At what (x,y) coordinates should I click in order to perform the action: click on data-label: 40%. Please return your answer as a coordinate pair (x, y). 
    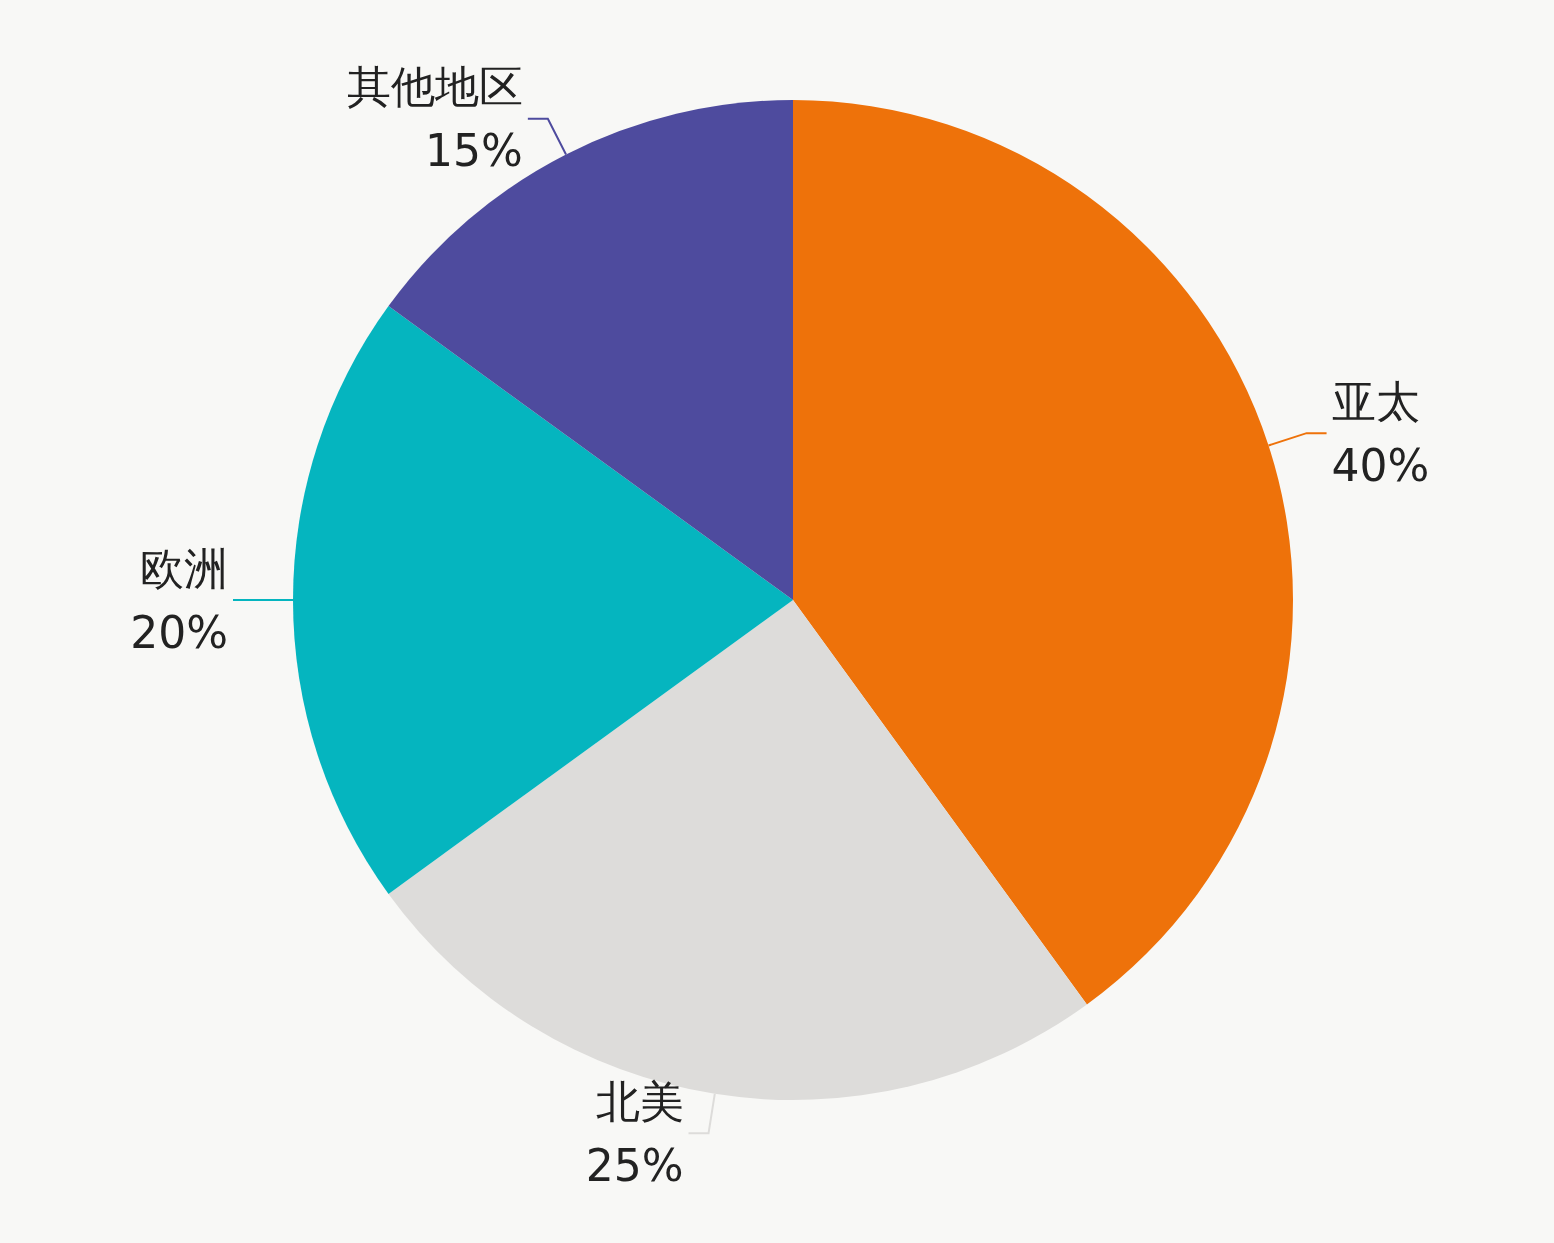
    Looking at the image, I should click on (1380, 465).